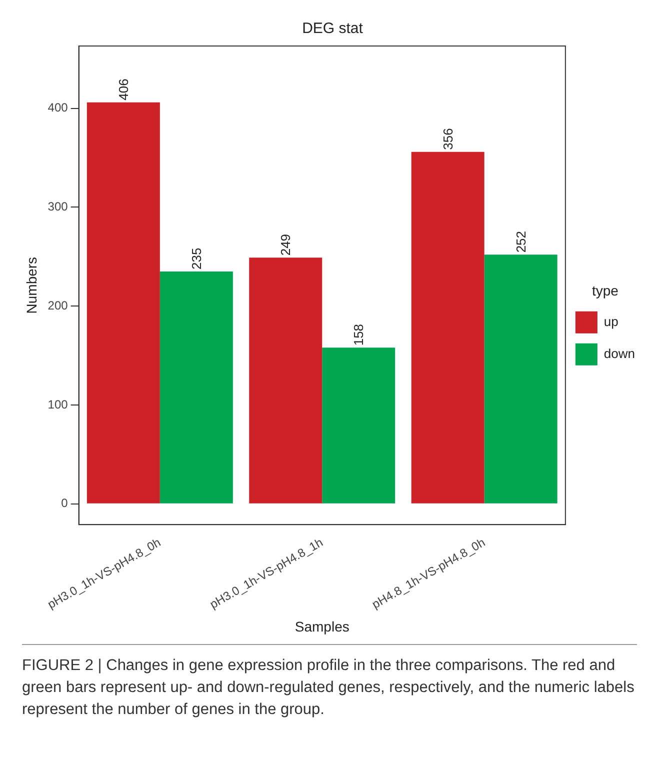 The image size is (655, 763). What do you see at coordinates (329, 682) in the screenshot?
I see `caption: FIGURE 2 | Changes in gene expression profile in the three comparisons. The red and green bars represent up- and down-regulated genes, respectively, and the numeric labels represent the number of genes in the group.` at bounding box center [329, 682].